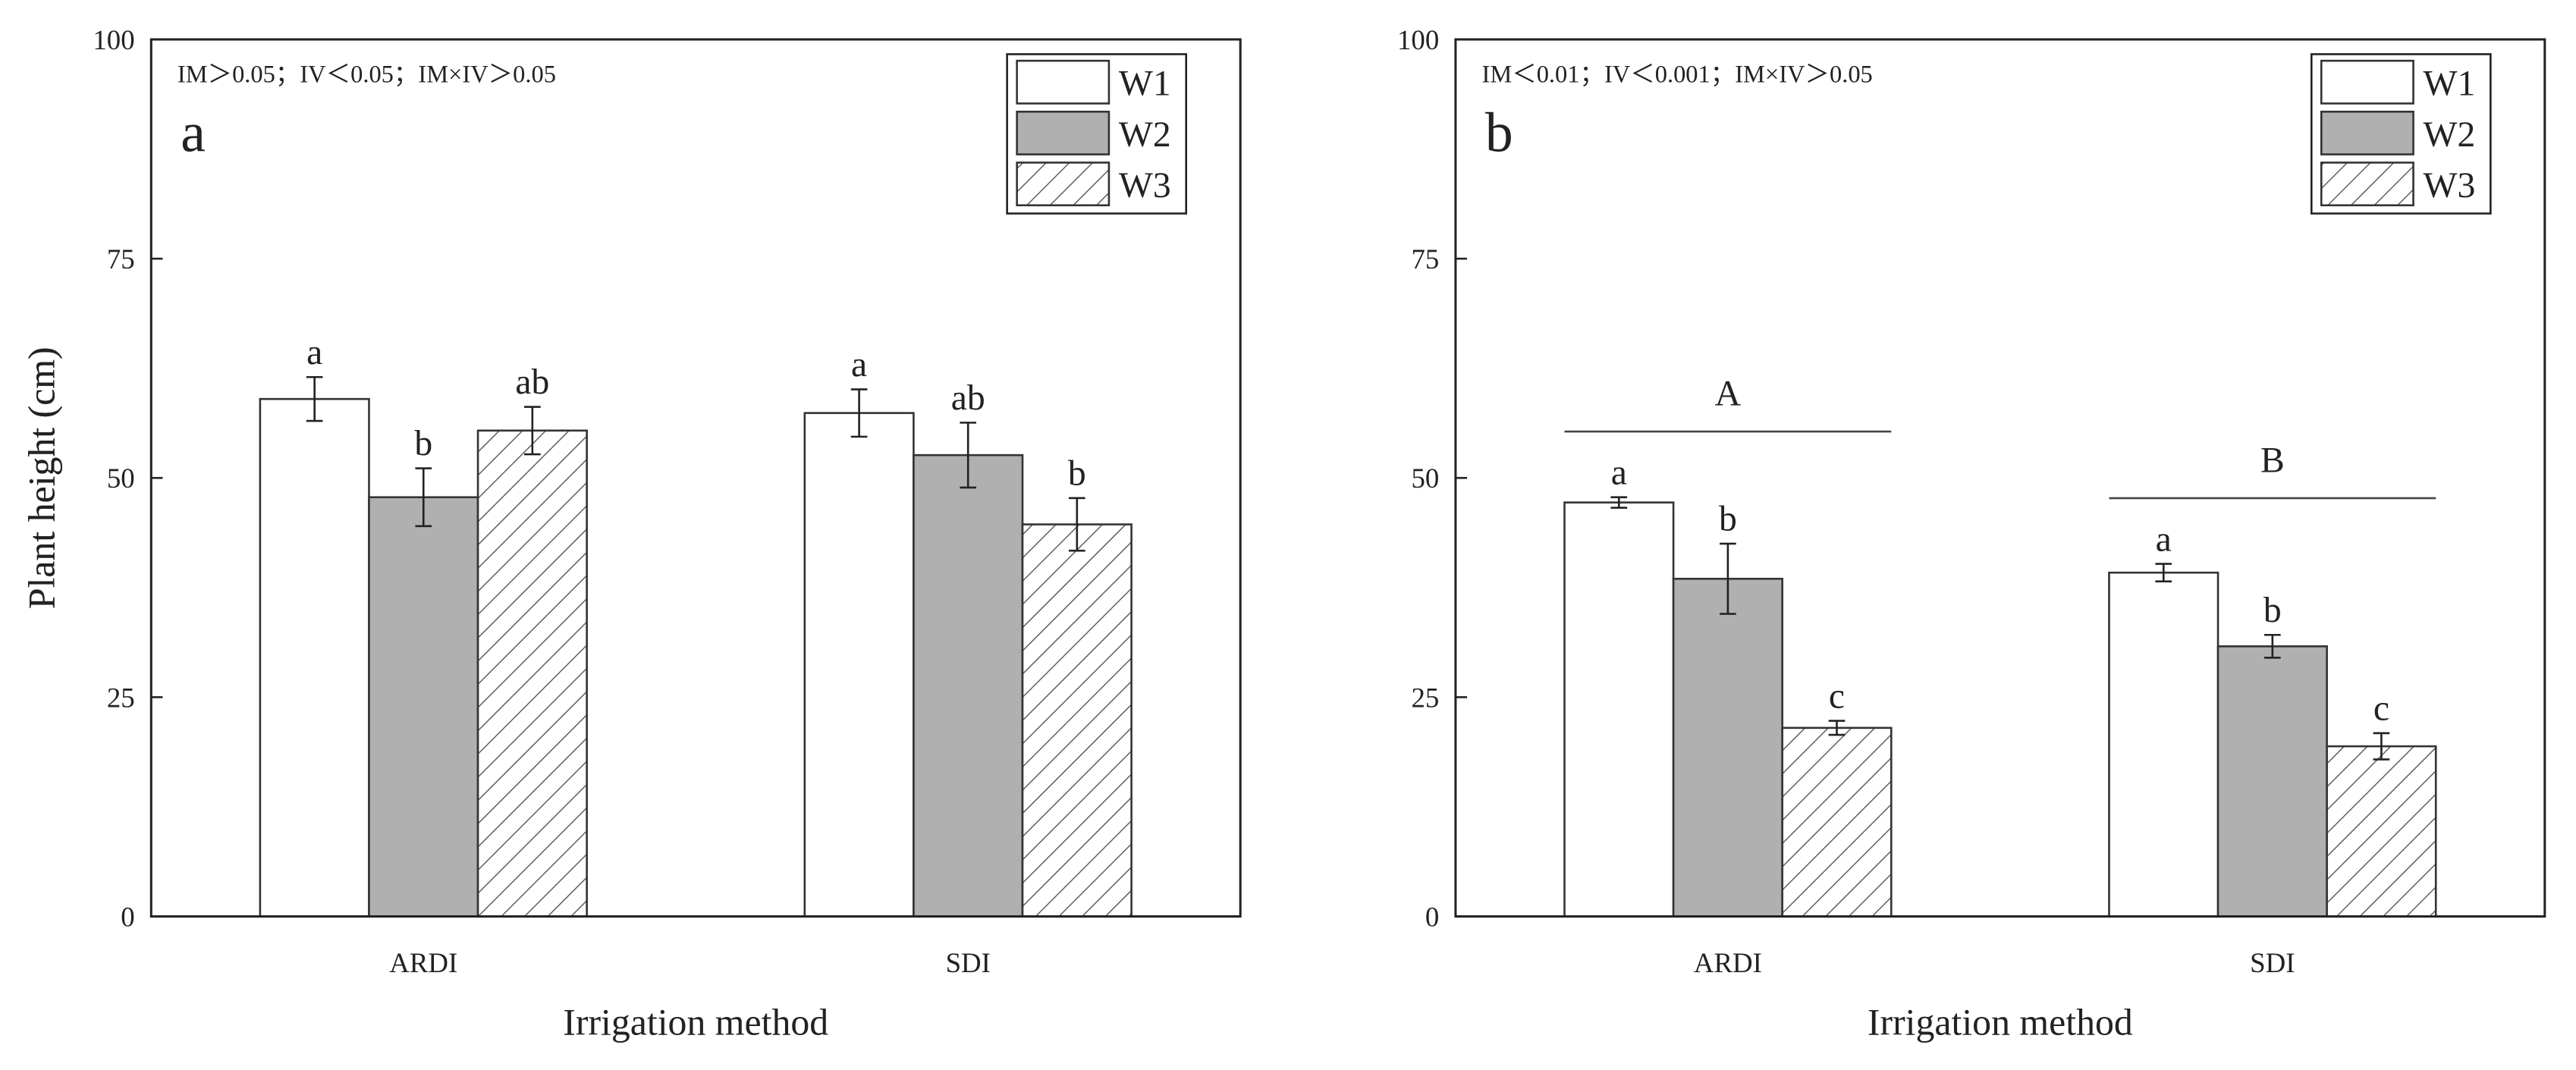 The width and height of the screenshot is (2576, 1070). What do you see at coordinates (1677, 74) in the screenshot?
I see `annotation: IM＜0.01；IV＜0.001；IM×IV＞0.05` at bounding box center [1677, 74].